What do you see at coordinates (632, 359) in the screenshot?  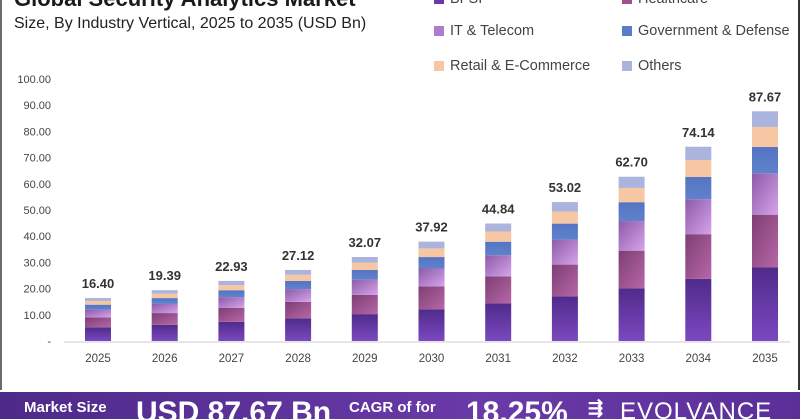 I see `x-tick-label: 2033` at bounding box center [632, 359].